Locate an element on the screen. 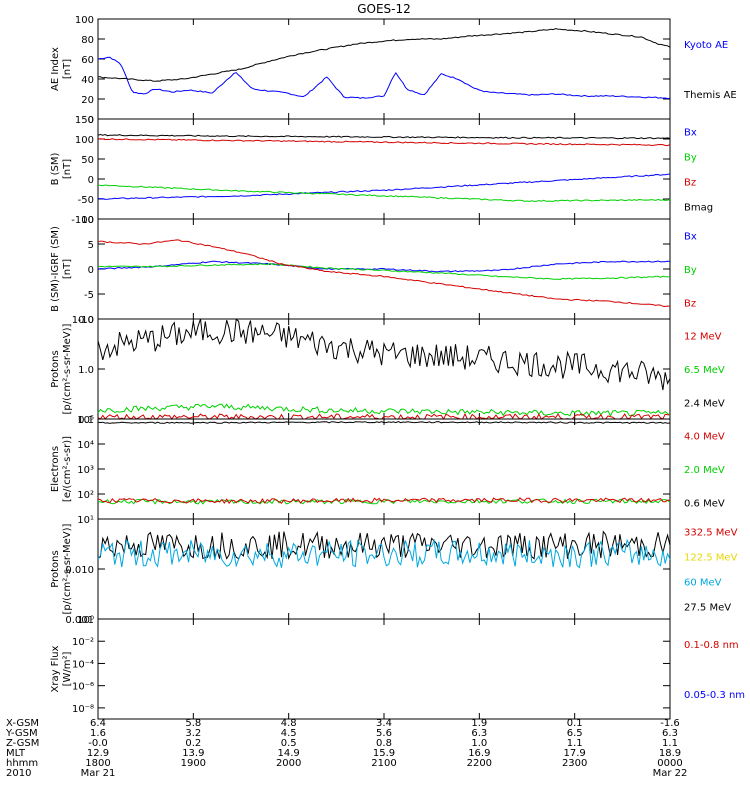  x-row-label: Z-GSM is located at coordinates (22, 743).